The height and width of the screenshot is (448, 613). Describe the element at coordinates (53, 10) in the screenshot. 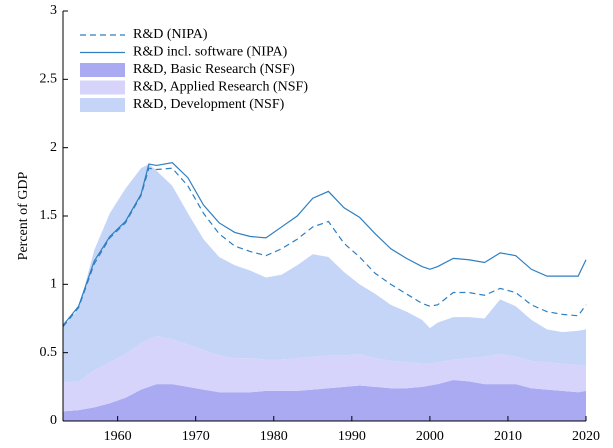

I see `y-tick-label: 3` at that location.